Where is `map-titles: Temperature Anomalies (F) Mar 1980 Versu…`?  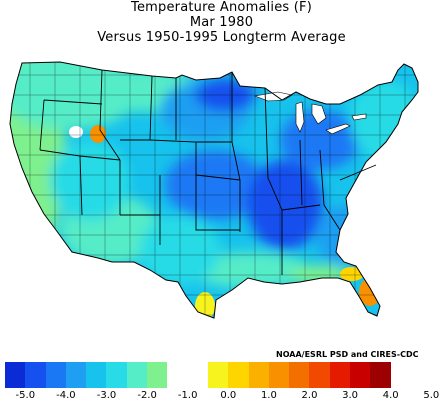 map-titles: Temperature Anomalies (F) Mar 1980 Versu… is located at coordinates (221, 22).